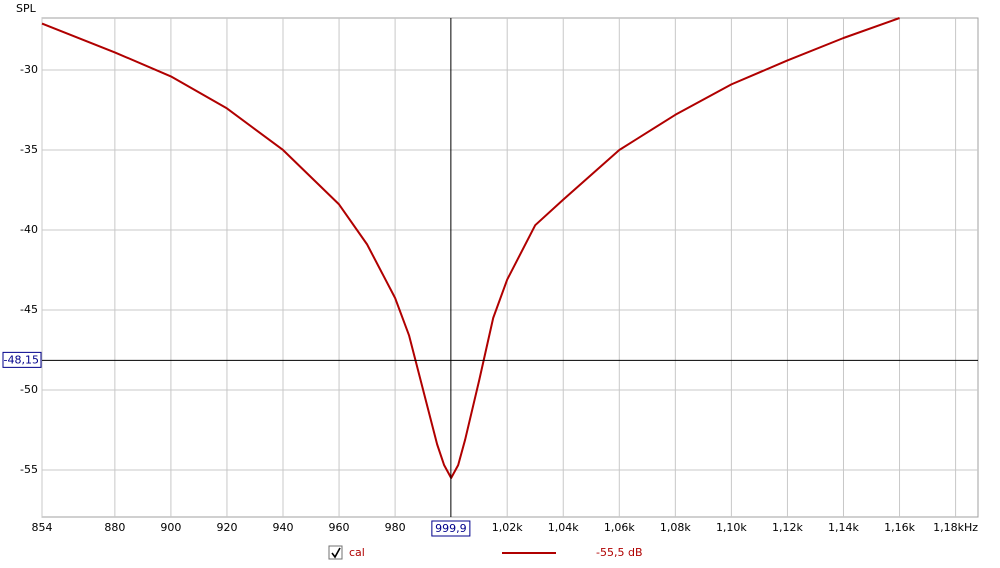  What do you see at coordinates (29, 229) in the screenshot?
I see `y-tick-label: -40` at bounding box center [29, 229].